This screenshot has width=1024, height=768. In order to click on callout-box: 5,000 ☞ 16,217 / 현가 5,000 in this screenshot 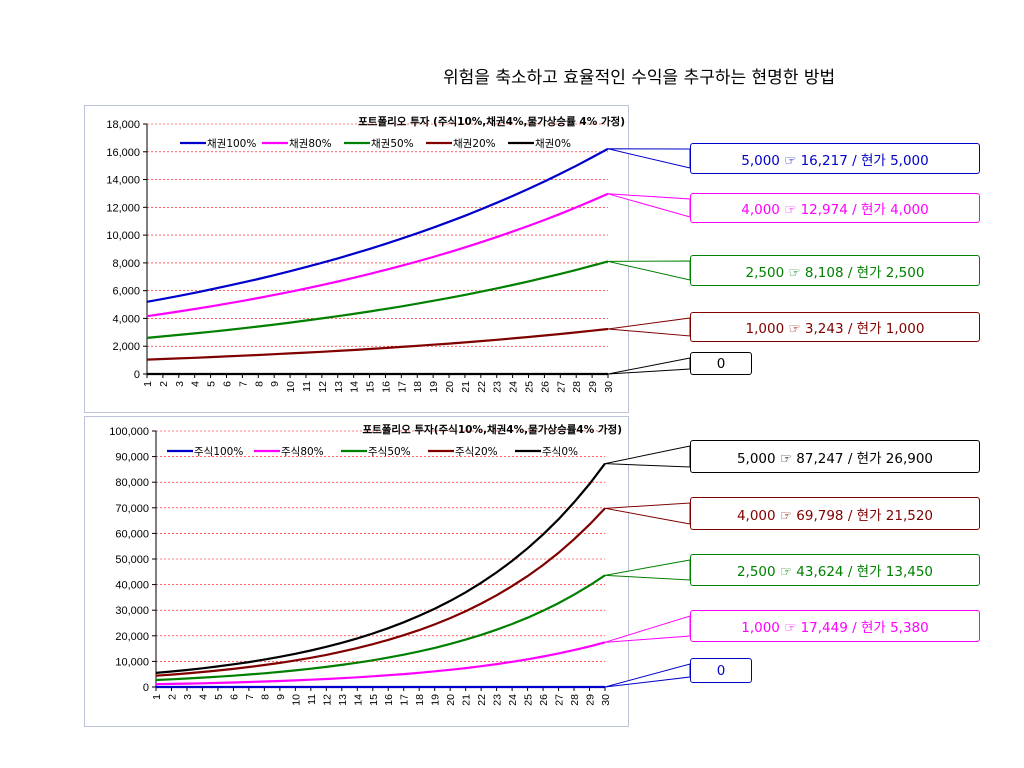, I will do `click(835, 158)`.